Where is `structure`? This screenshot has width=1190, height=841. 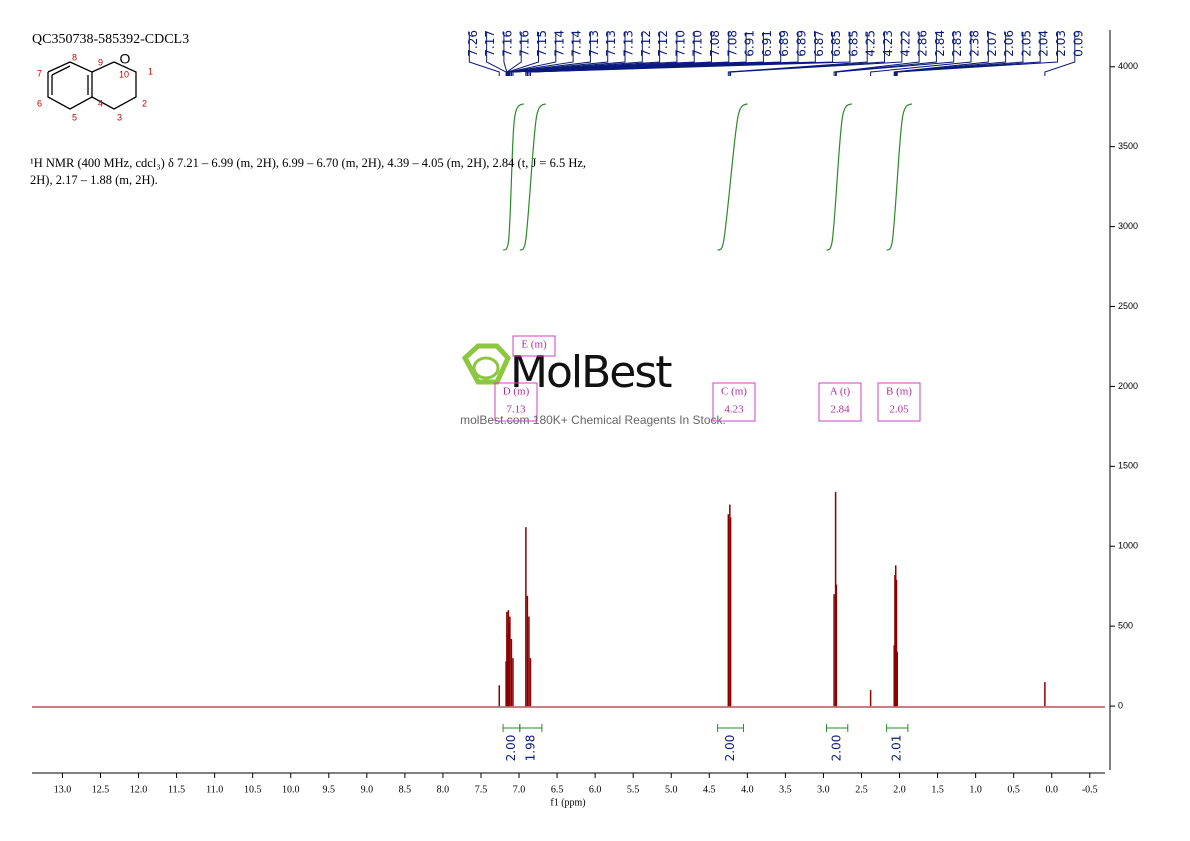 structure is located at coordinates (92, 85).